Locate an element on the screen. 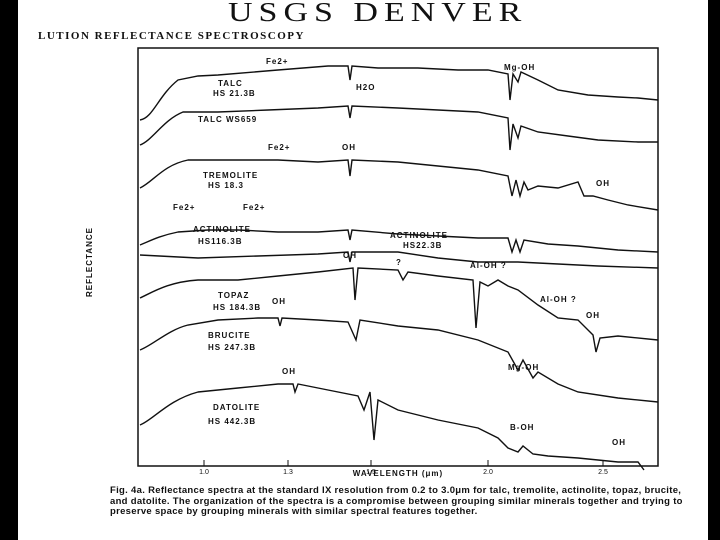  annot-boh: B-OH is located at coordinates (522, 427).